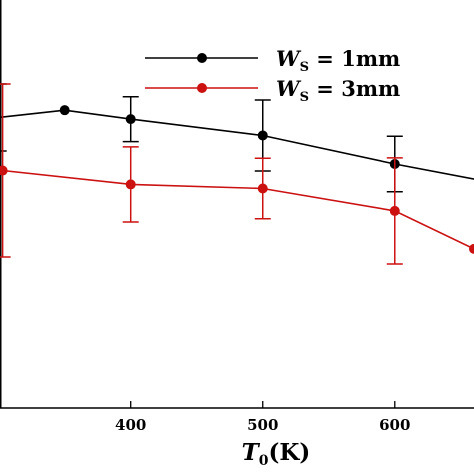 Image resolution: width=474 pixels, height=474 pixels. Describe the element at coordinates (394, 425) in the screenshot. I see `x-tick-label-600: 600` at that location.